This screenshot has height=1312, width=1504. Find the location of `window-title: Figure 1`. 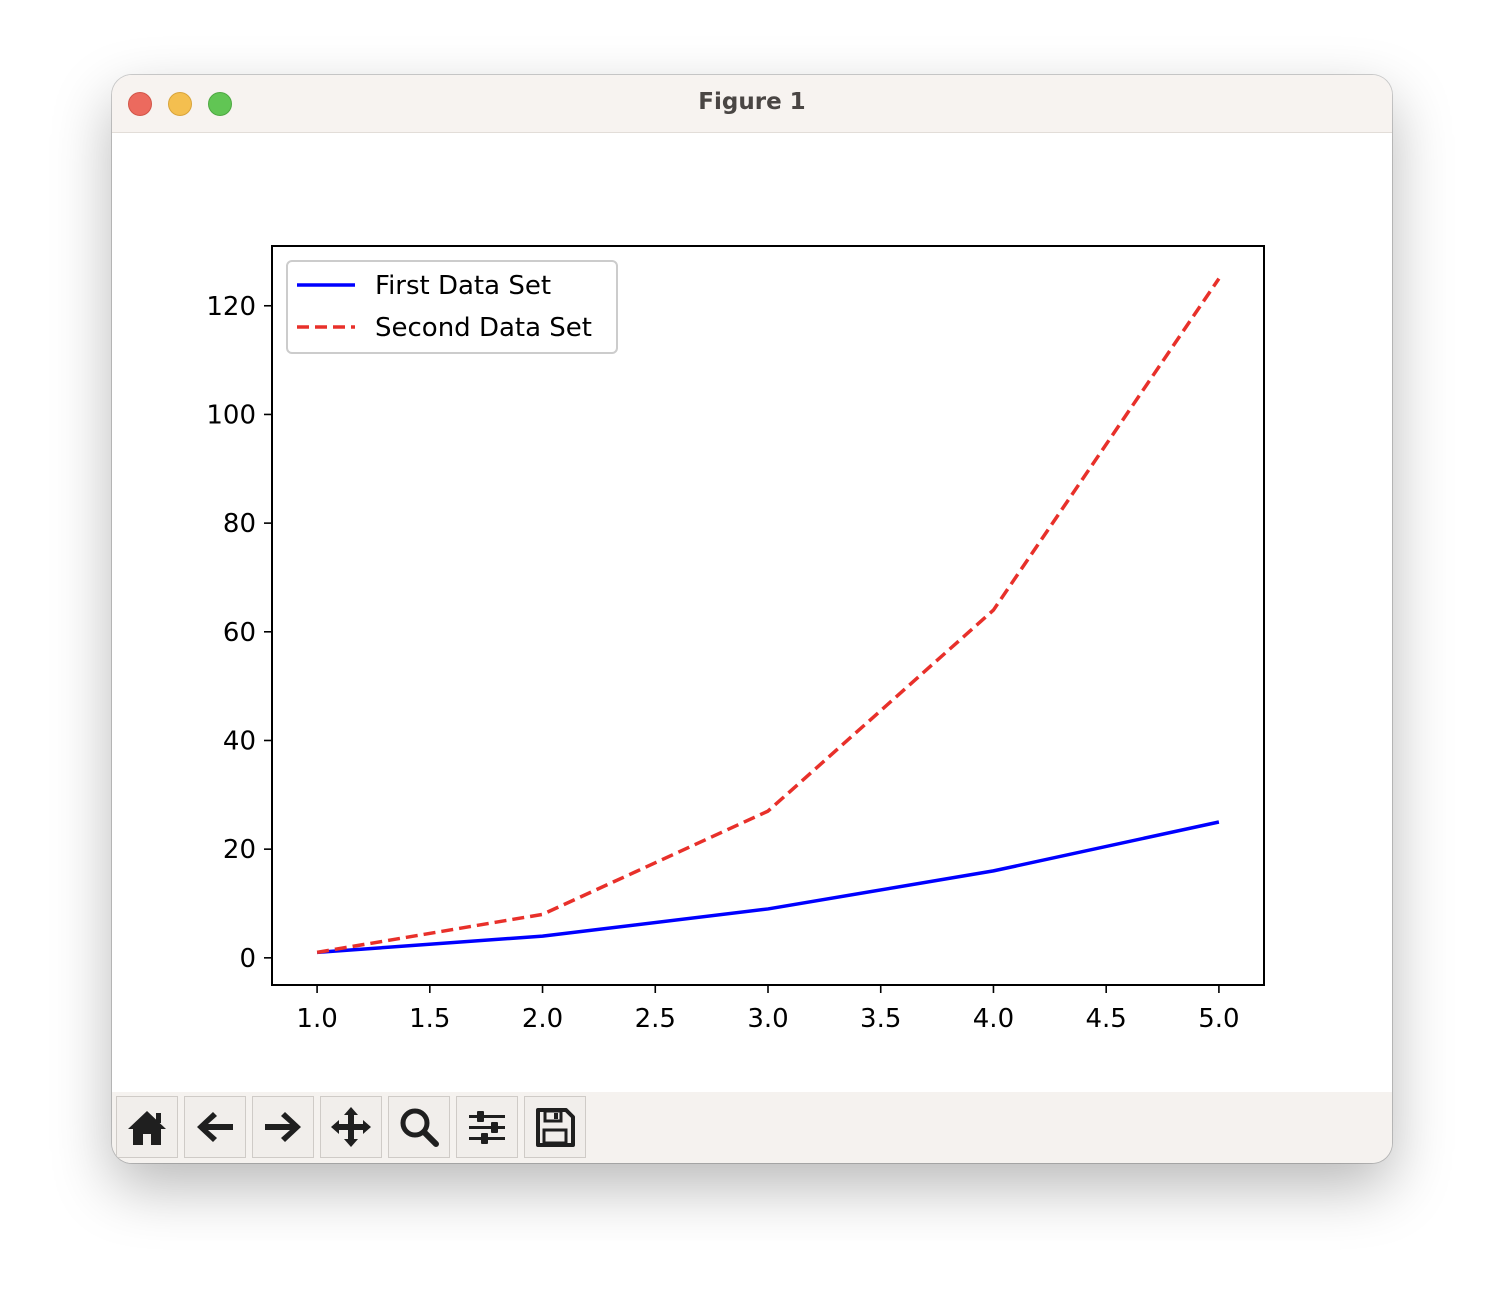

window-title: Figure 1 is located at coordinates (752, 102).